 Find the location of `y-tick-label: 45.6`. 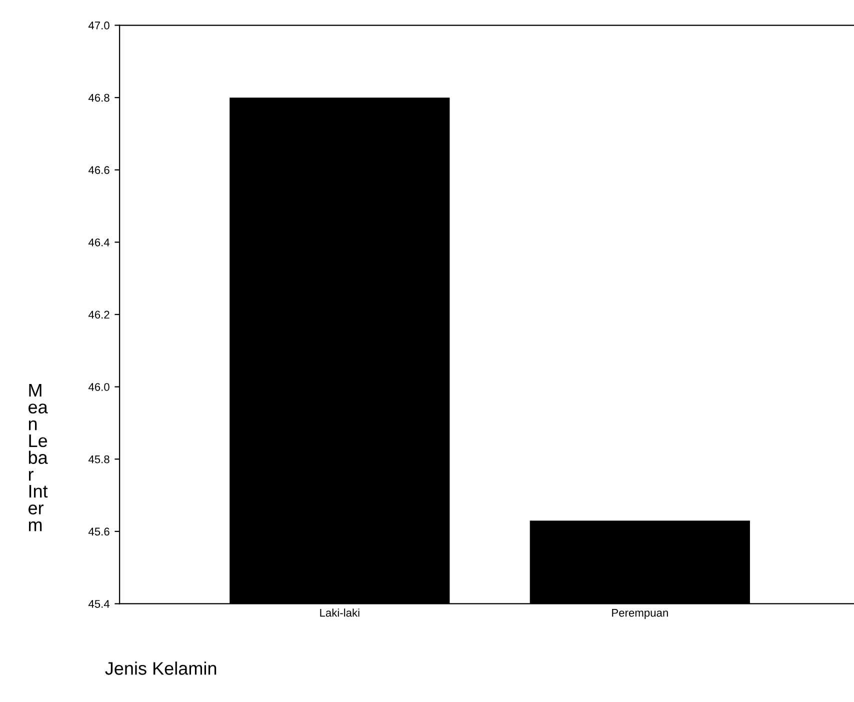

y-tick-label: 45.6 is located at coordinates (99, 532).